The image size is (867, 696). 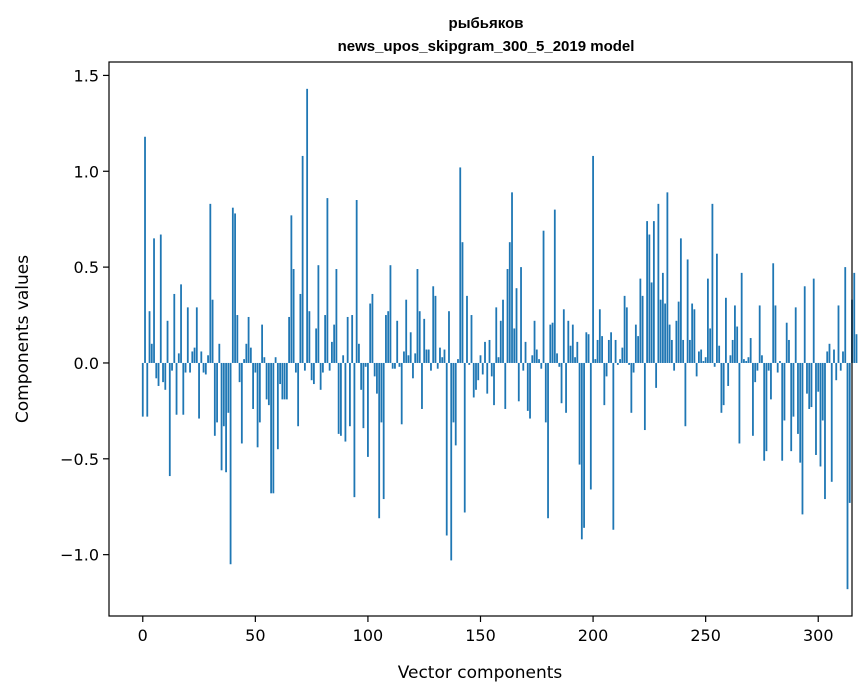 What do you see at coordinates (486, 46) in the screenshot?
I see `chart-title-line2: news_upos_skipgram_300_5_2019 model` at bounding box center [486, 46].